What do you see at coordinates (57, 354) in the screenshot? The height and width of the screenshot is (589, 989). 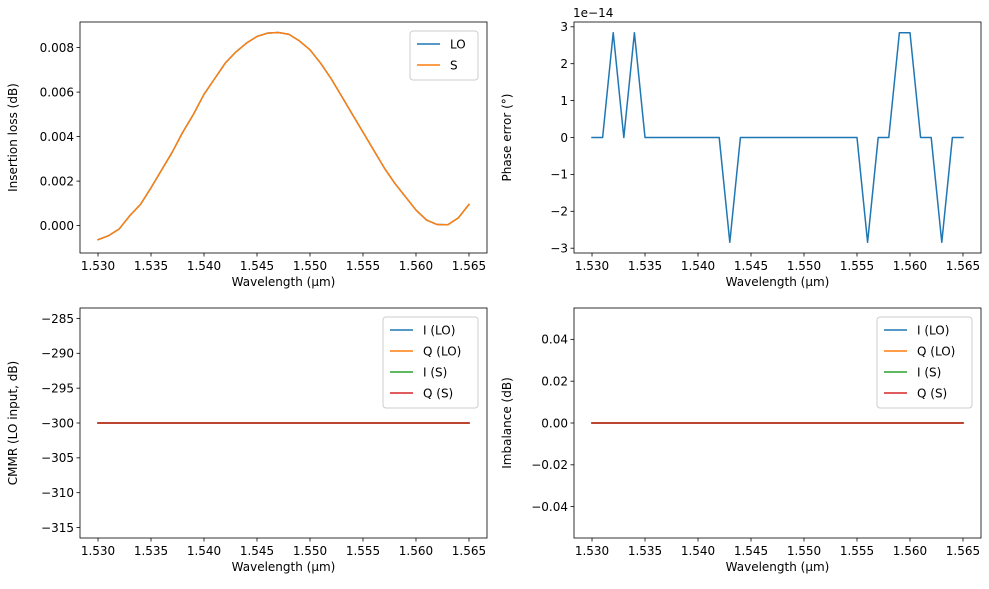 I see `y-tick-label: −290` at bounding box center [57, 354].